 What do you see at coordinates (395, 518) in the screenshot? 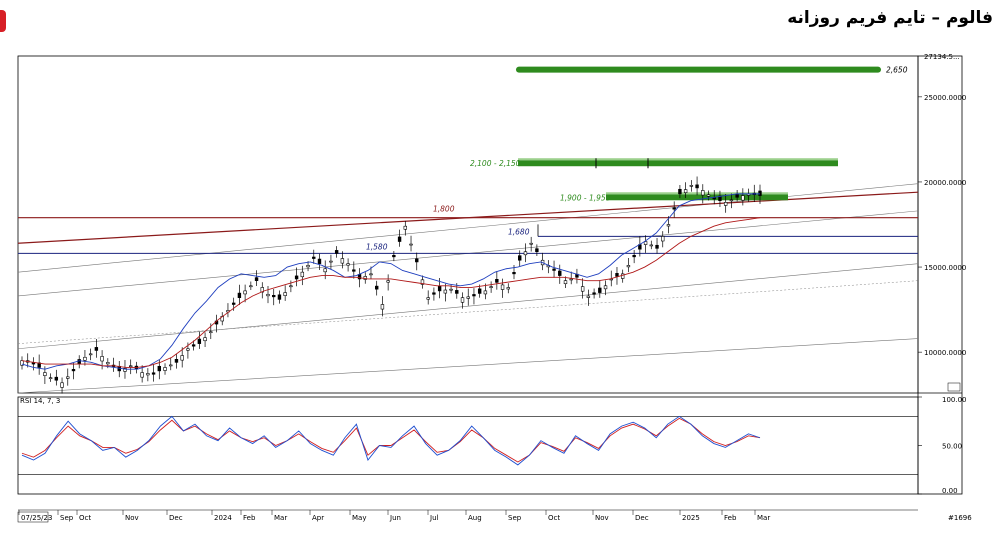
I see `time-tick-label: Jun` at bounding box center [395, 518].